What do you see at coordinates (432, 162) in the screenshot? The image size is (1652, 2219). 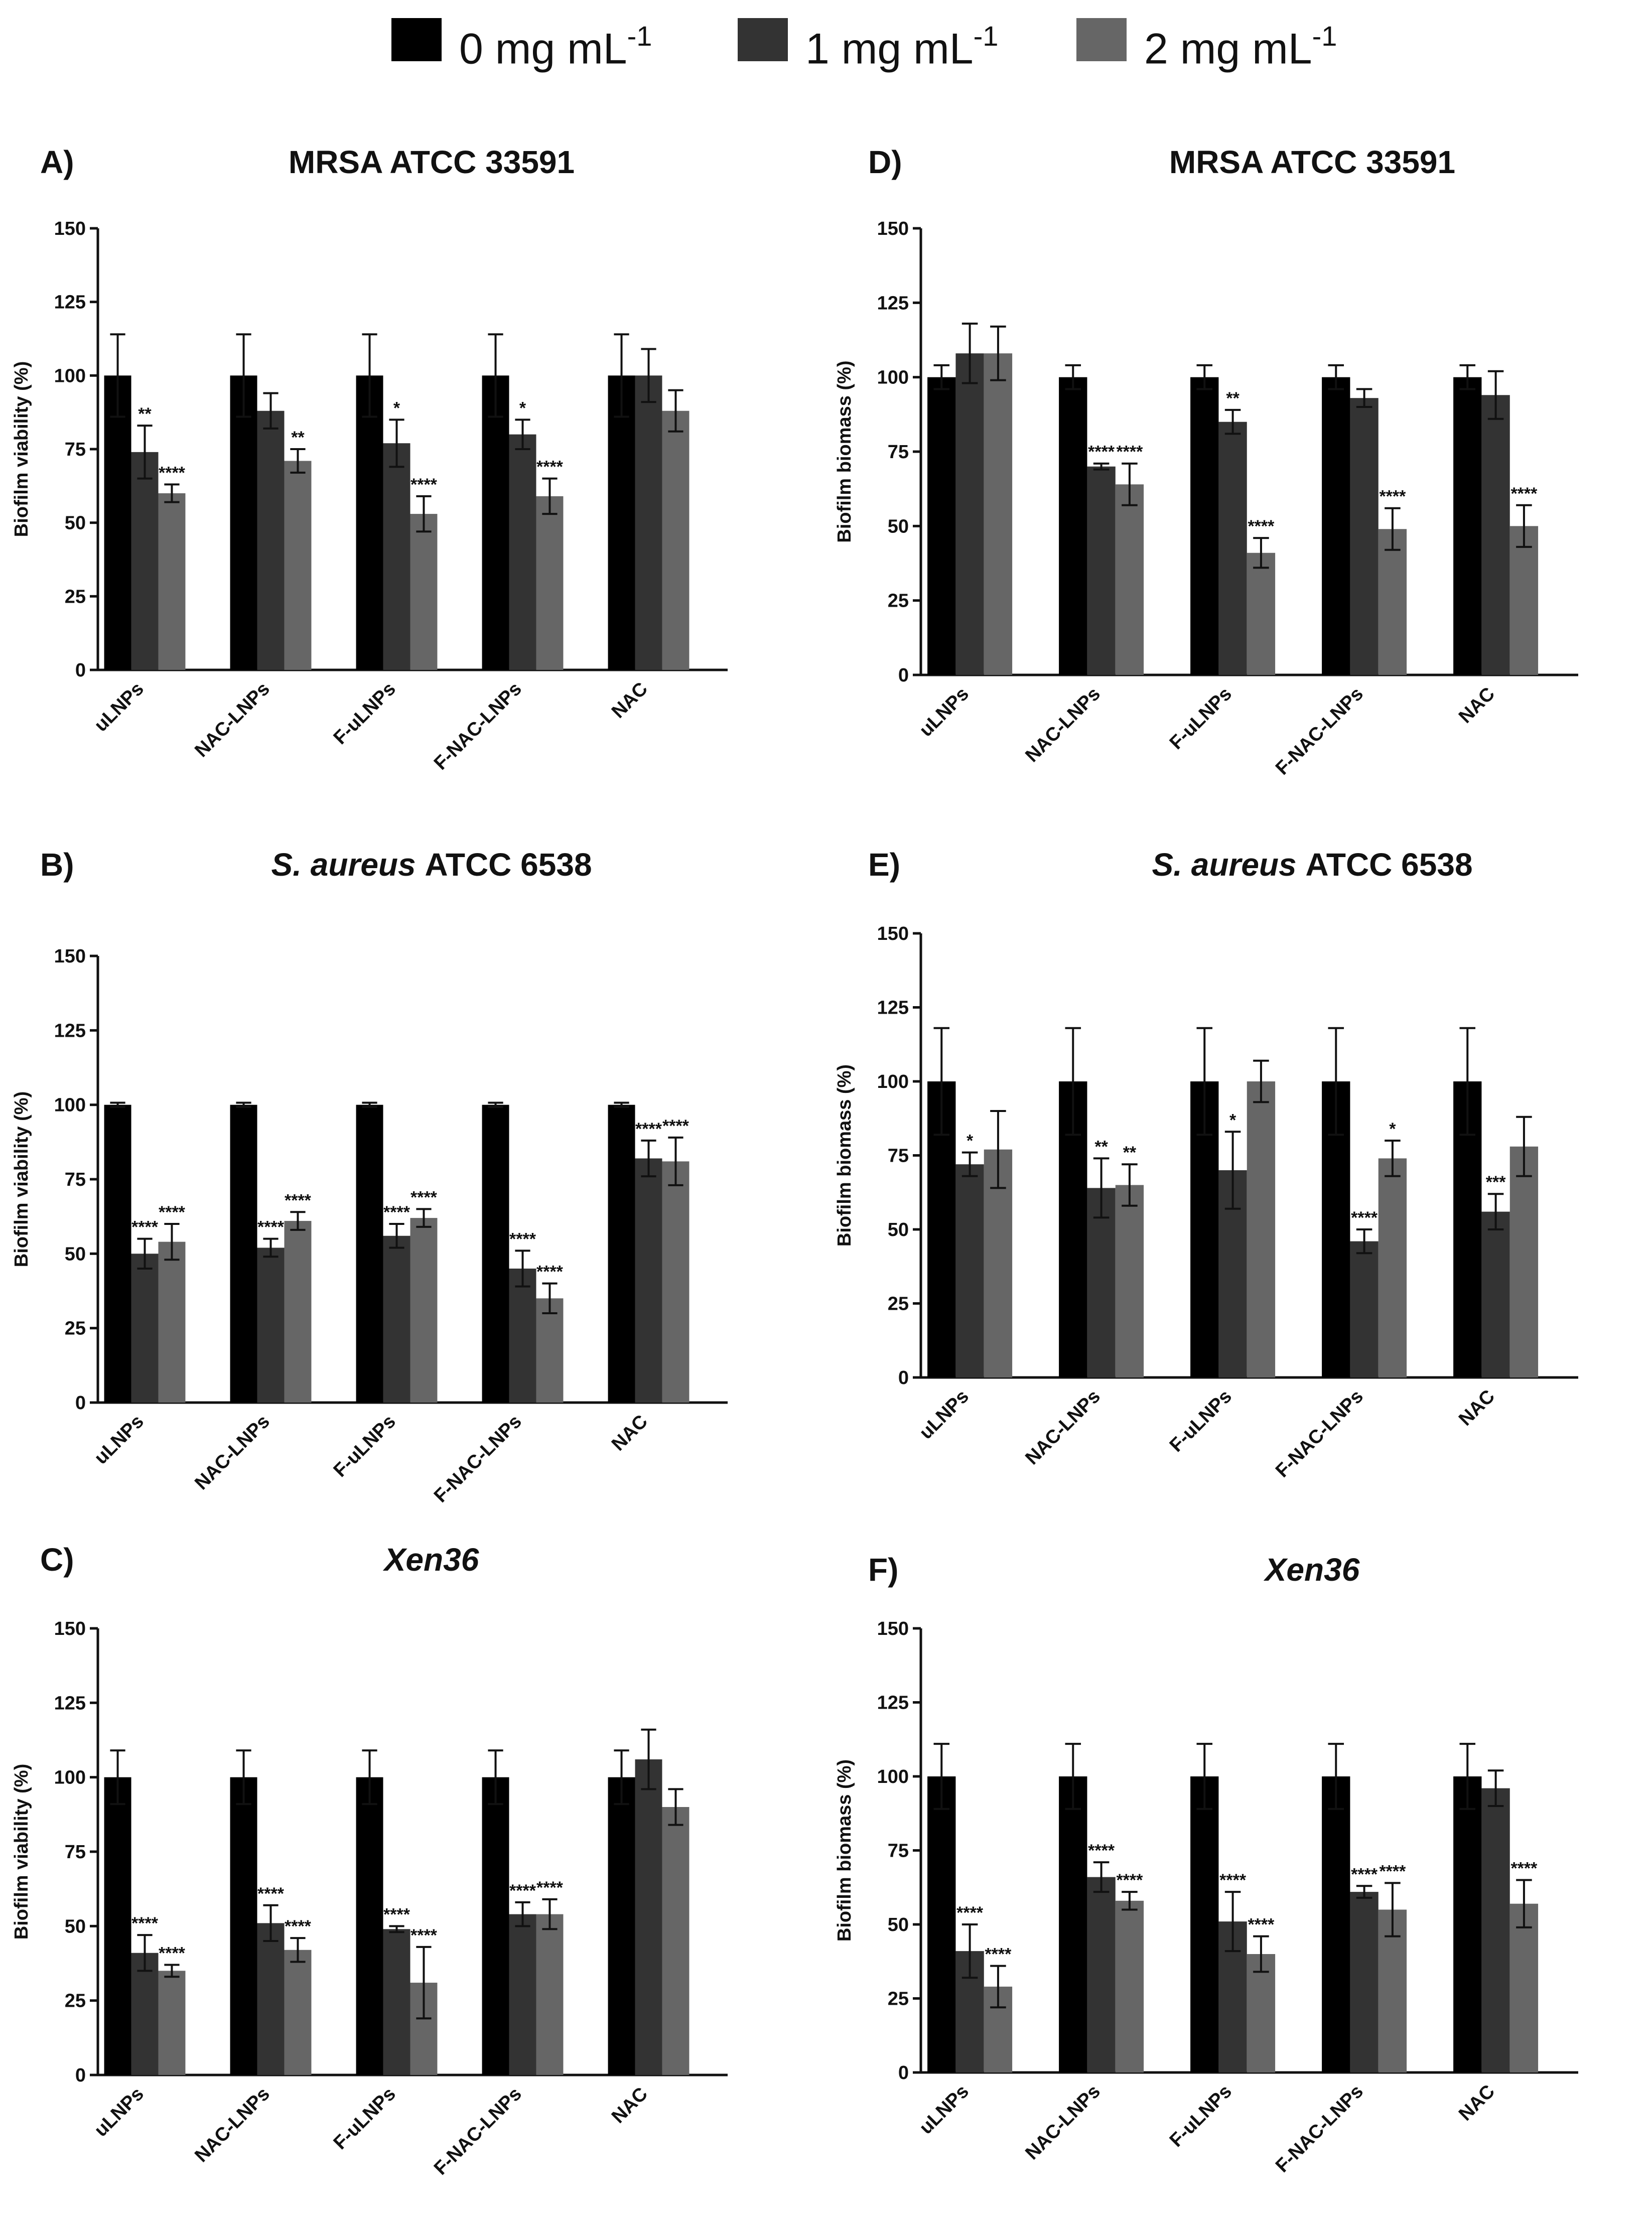 I see `chart-title-text: MRSA ATCC 33591` at bounding box center [432, 162].